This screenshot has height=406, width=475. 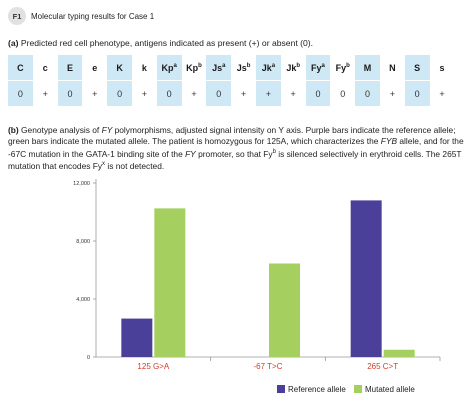 I want to click on category-label: -67 T>C, so click(x=268, y=366).